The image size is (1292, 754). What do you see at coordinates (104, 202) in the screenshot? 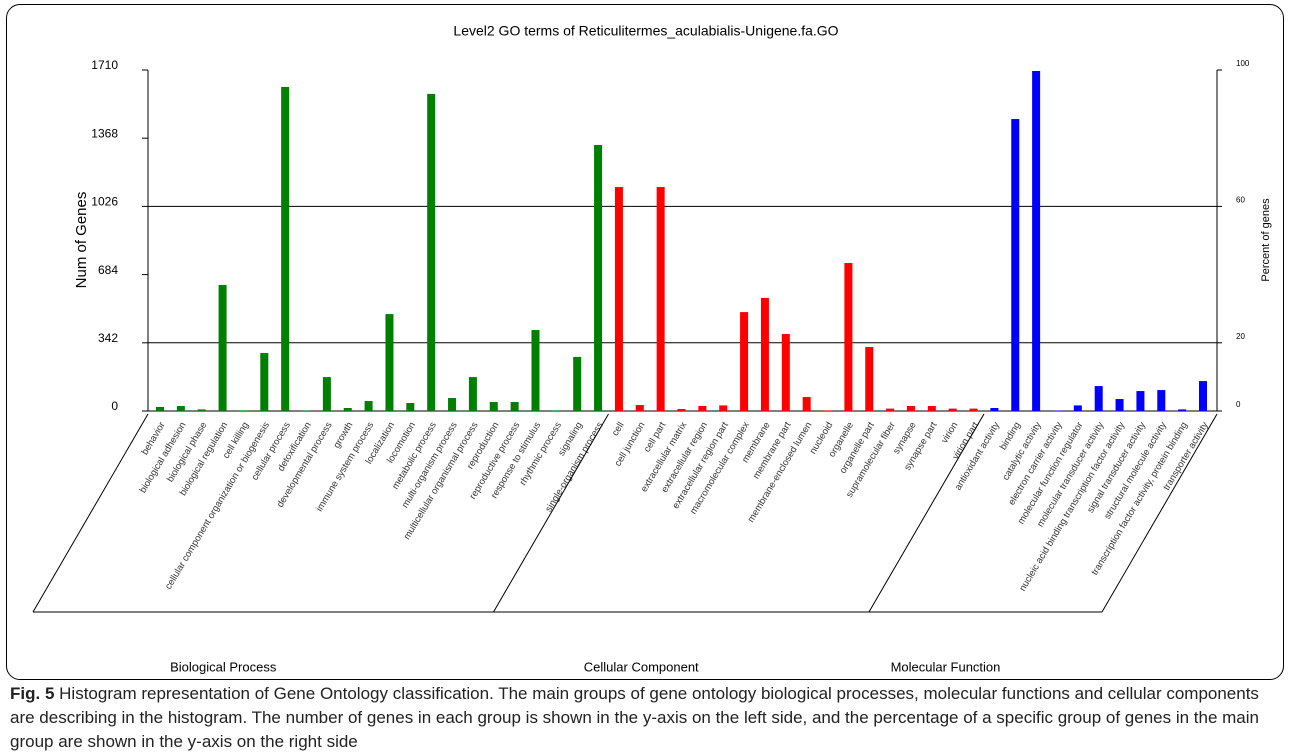
I see `y-tick-label: 1026` at bounding box center [104, 202].